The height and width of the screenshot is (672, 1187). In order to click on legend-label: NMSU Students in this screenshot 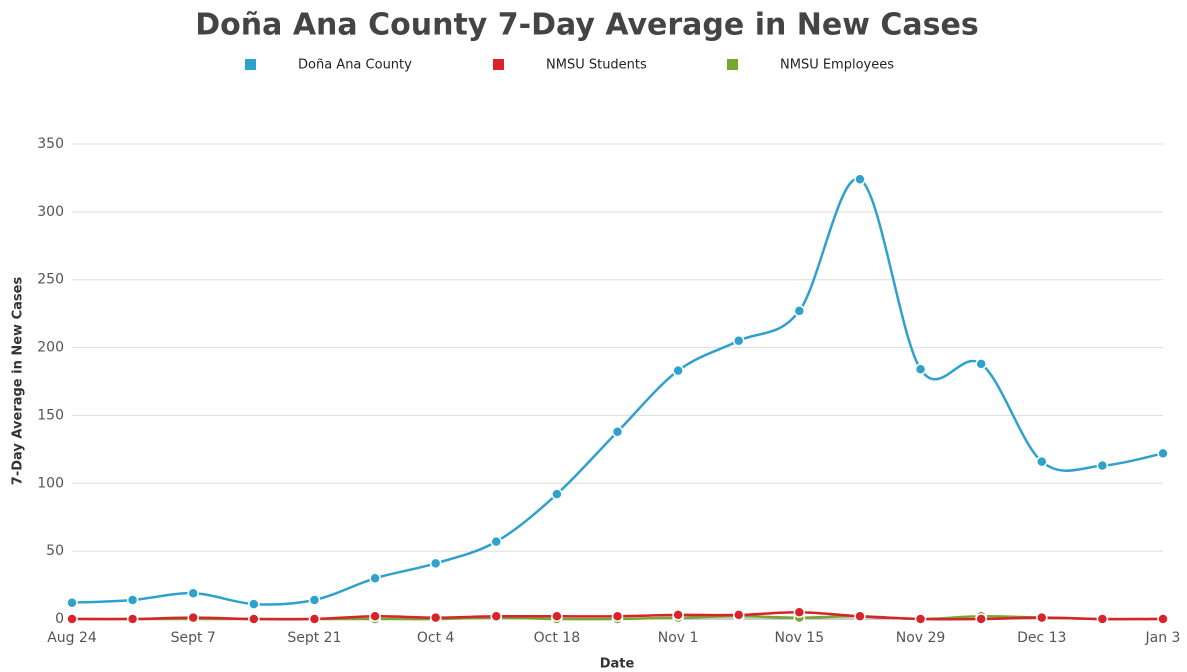, I will do `click(596, 65)`.